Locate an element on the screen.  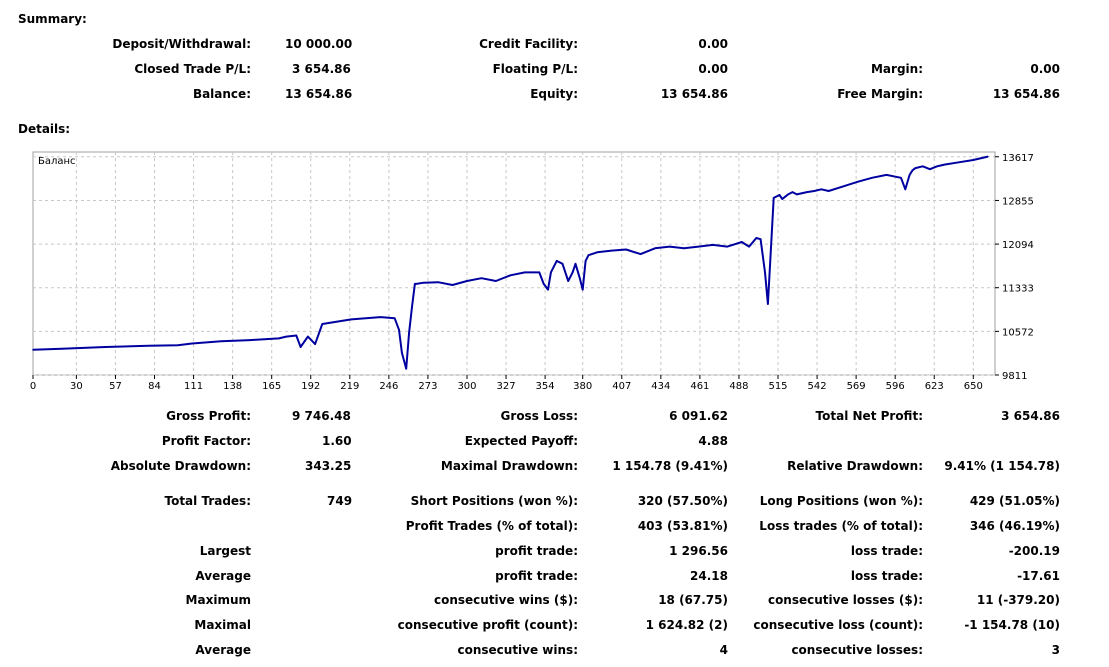
closed-pl-label: Closed Trade P/L: is located at coordinates (192, 69).